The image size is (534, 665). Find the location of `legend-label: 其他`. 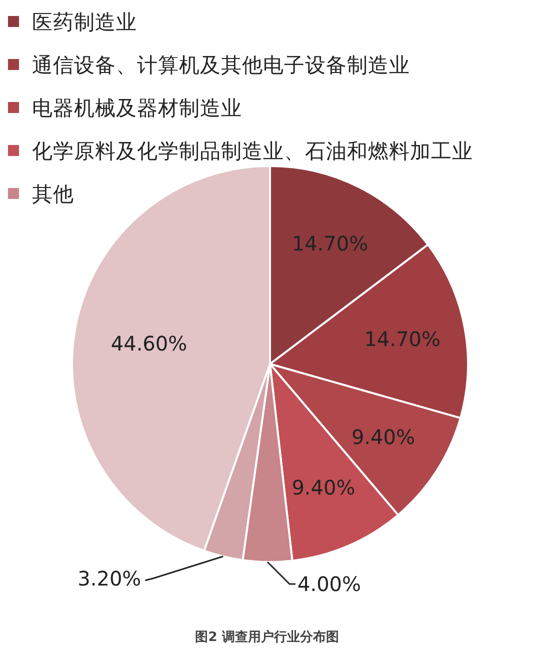

legend-label: 其他 is located at coordinates (53, 194).